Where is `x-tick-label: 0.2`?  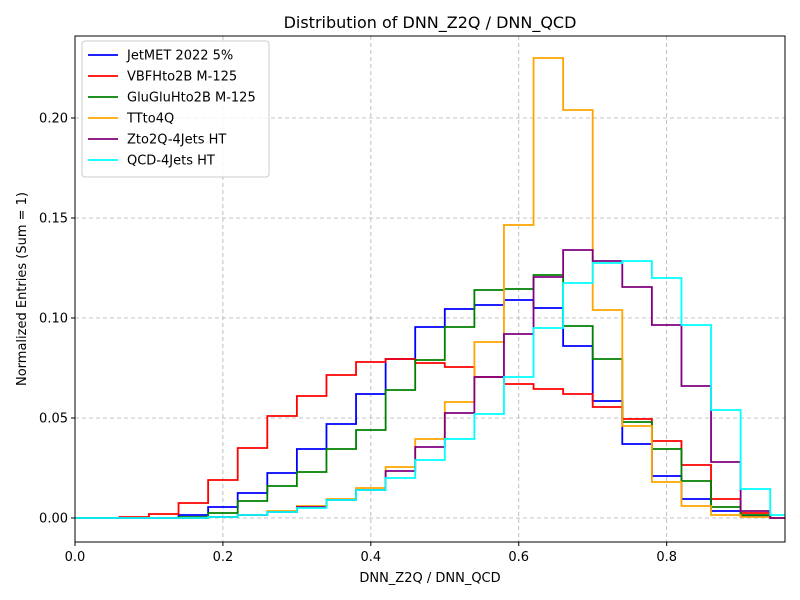
x-tick-label: 0.2 is located at coordinates (223, 557).